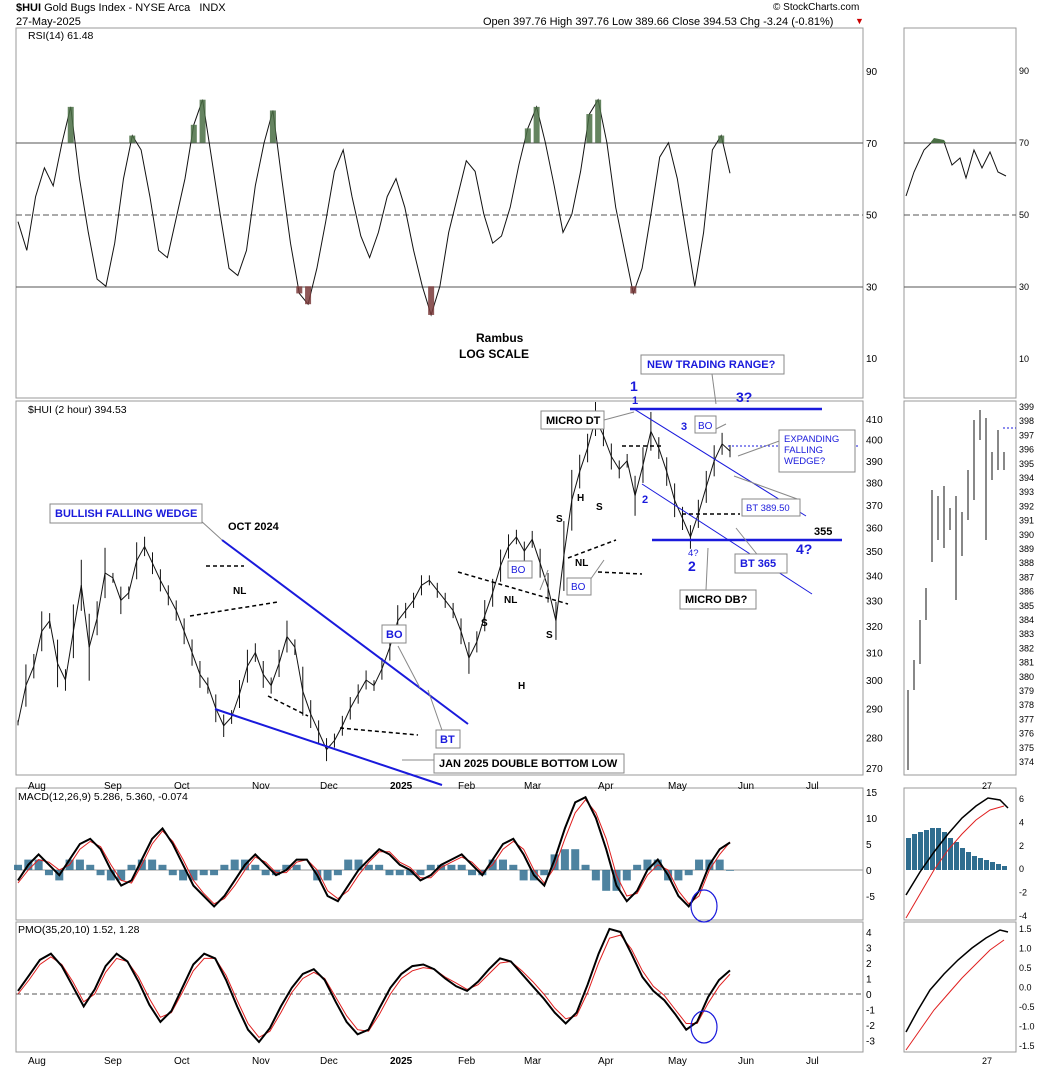 This screenshot has height=1069, width=1050. I want to click on side-pmo-frame, so click(960, 987).